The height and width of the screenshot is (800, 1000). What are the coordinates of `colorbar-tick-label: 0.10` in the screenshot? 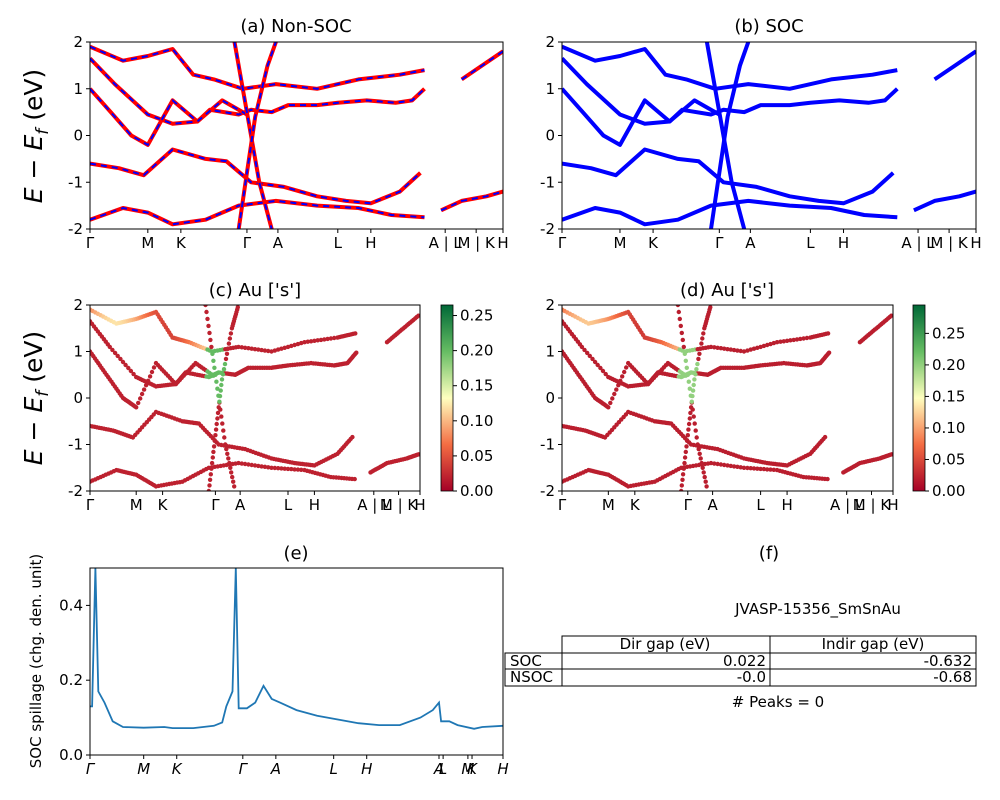 It's located at (476, 421).